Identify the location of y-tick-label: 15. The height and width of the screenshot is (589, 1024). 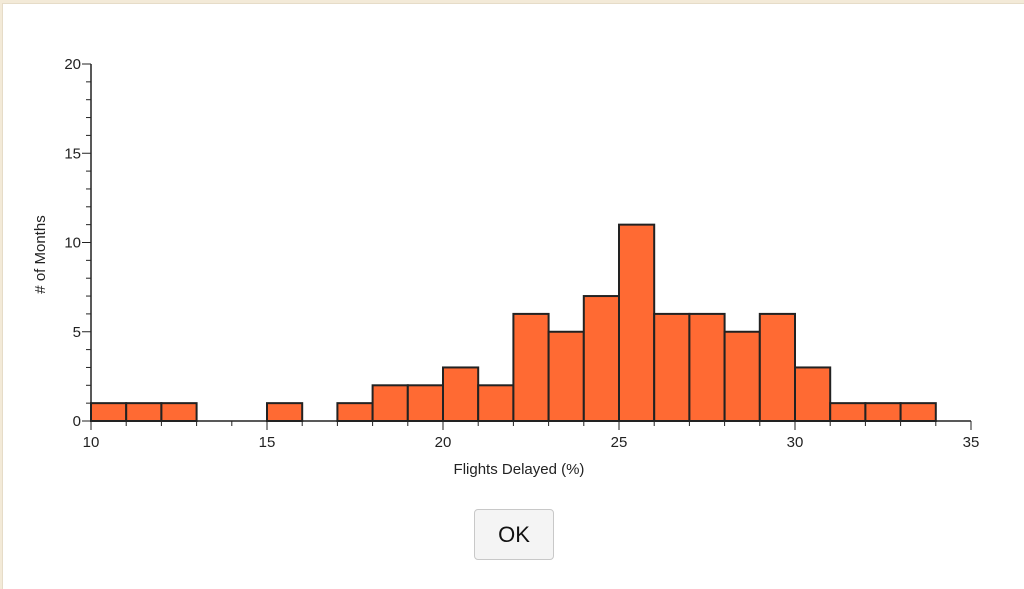
(72, 153).